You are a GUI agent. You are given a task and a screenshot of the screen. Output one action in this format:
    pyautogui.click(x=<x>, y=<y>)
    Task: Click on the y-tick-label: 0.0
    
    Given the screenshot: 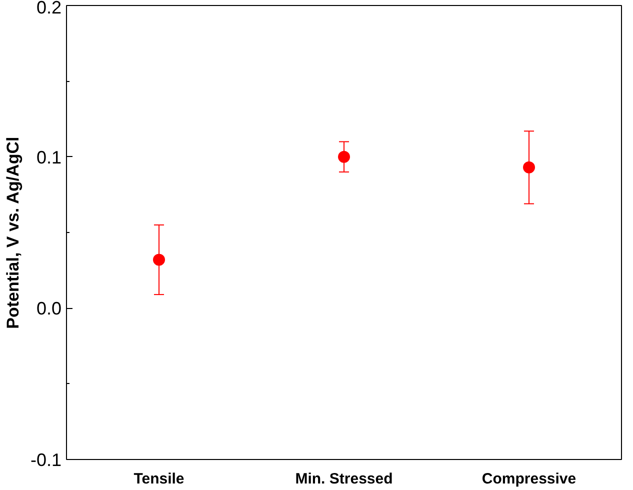 What is the action you would take?
    pyautogui.click(x=49, y=308)
    